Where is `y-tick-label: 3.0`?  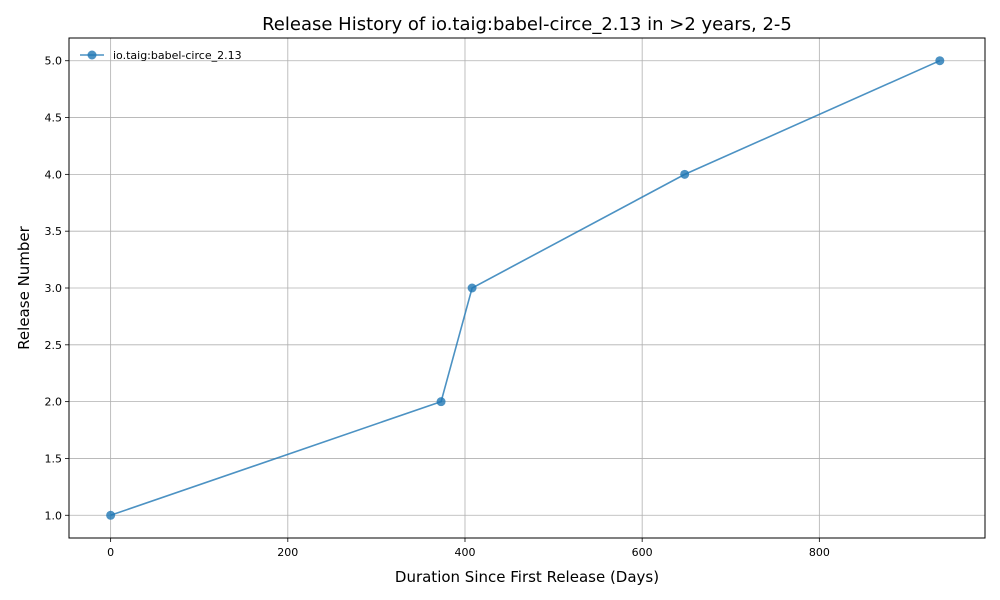 y-tick-label: 3.0 is located at coordinates (54, 288).